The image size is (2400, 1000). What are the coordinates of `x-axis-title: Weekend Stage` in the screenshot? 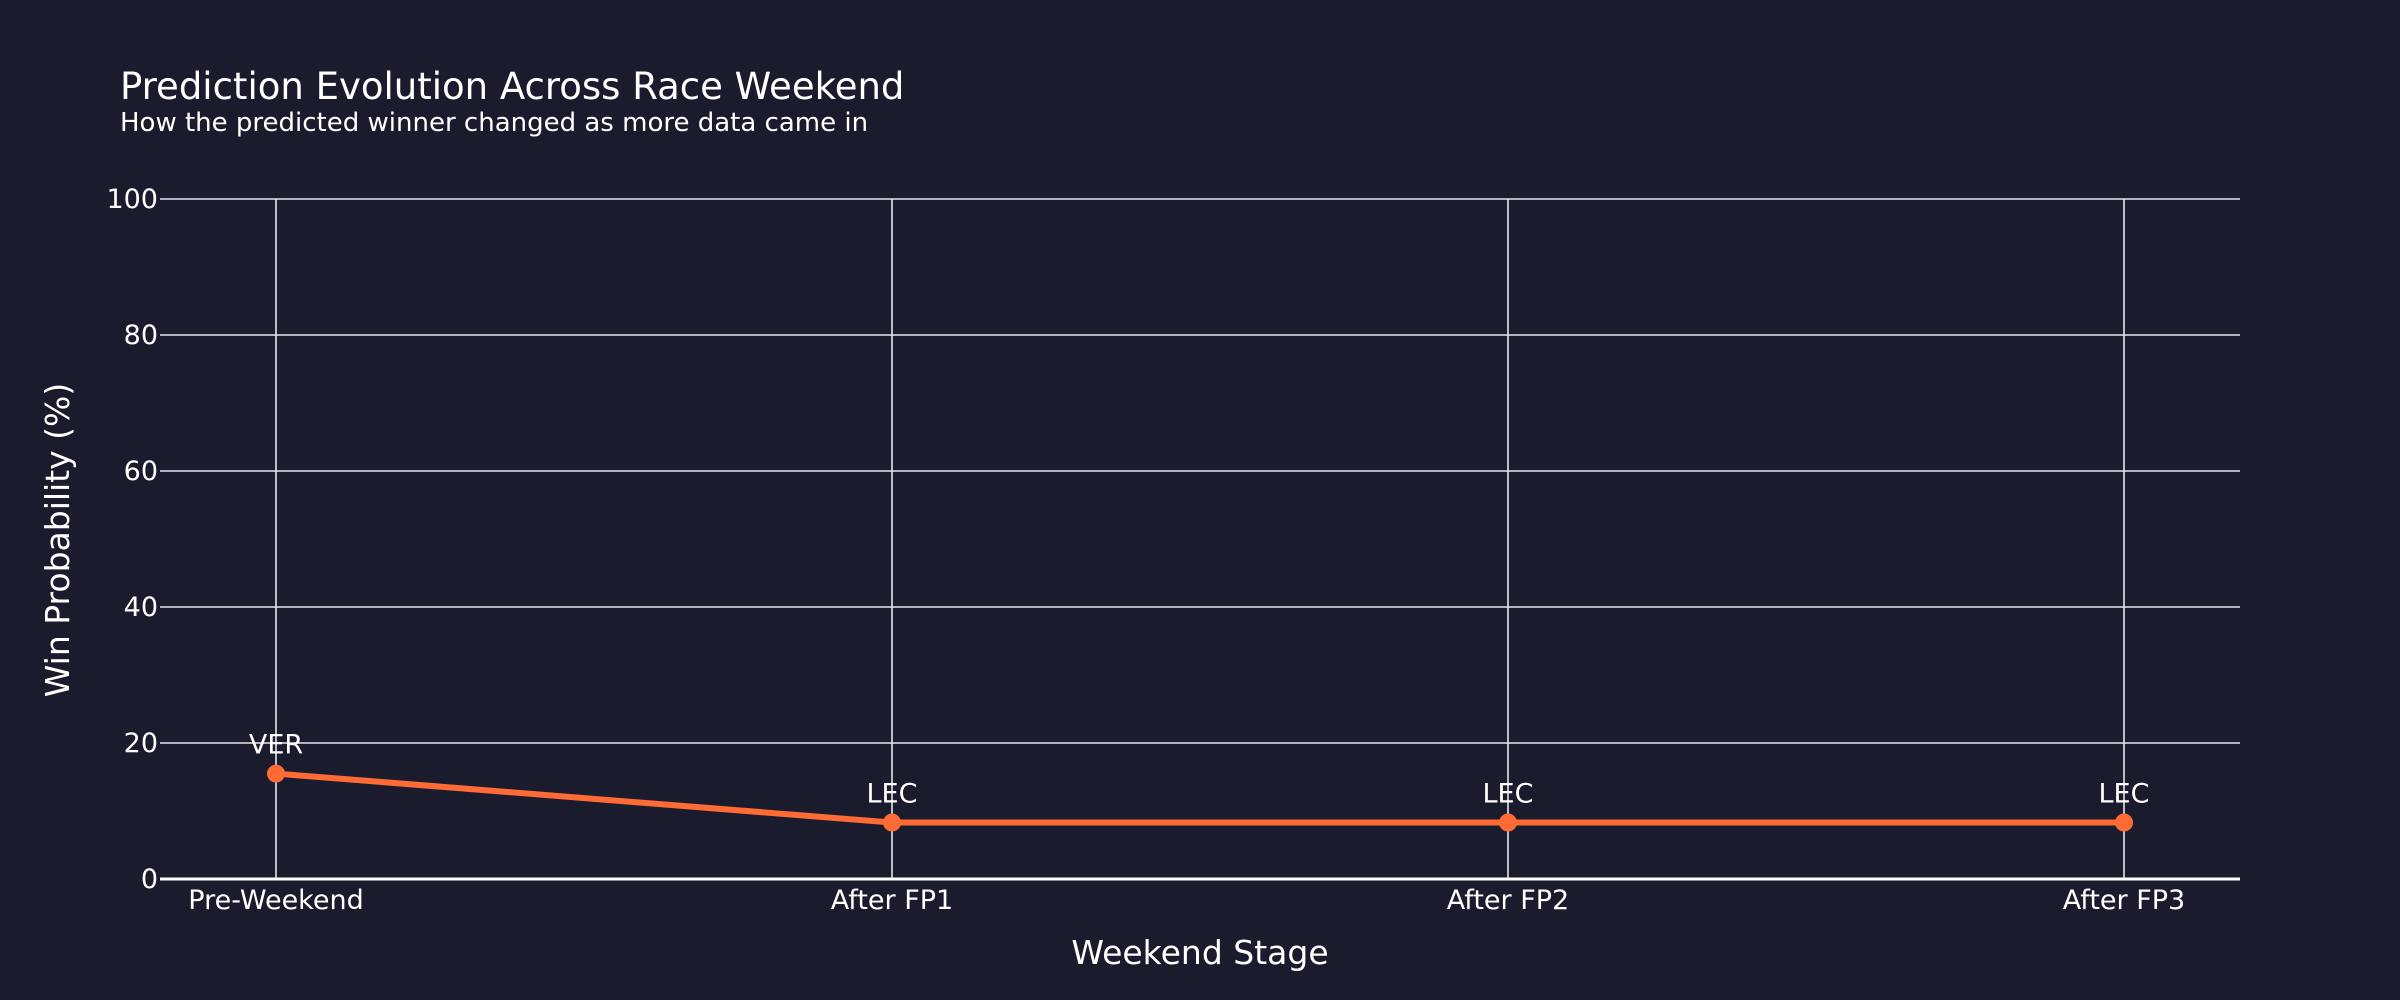 It's located at (1199, 952).